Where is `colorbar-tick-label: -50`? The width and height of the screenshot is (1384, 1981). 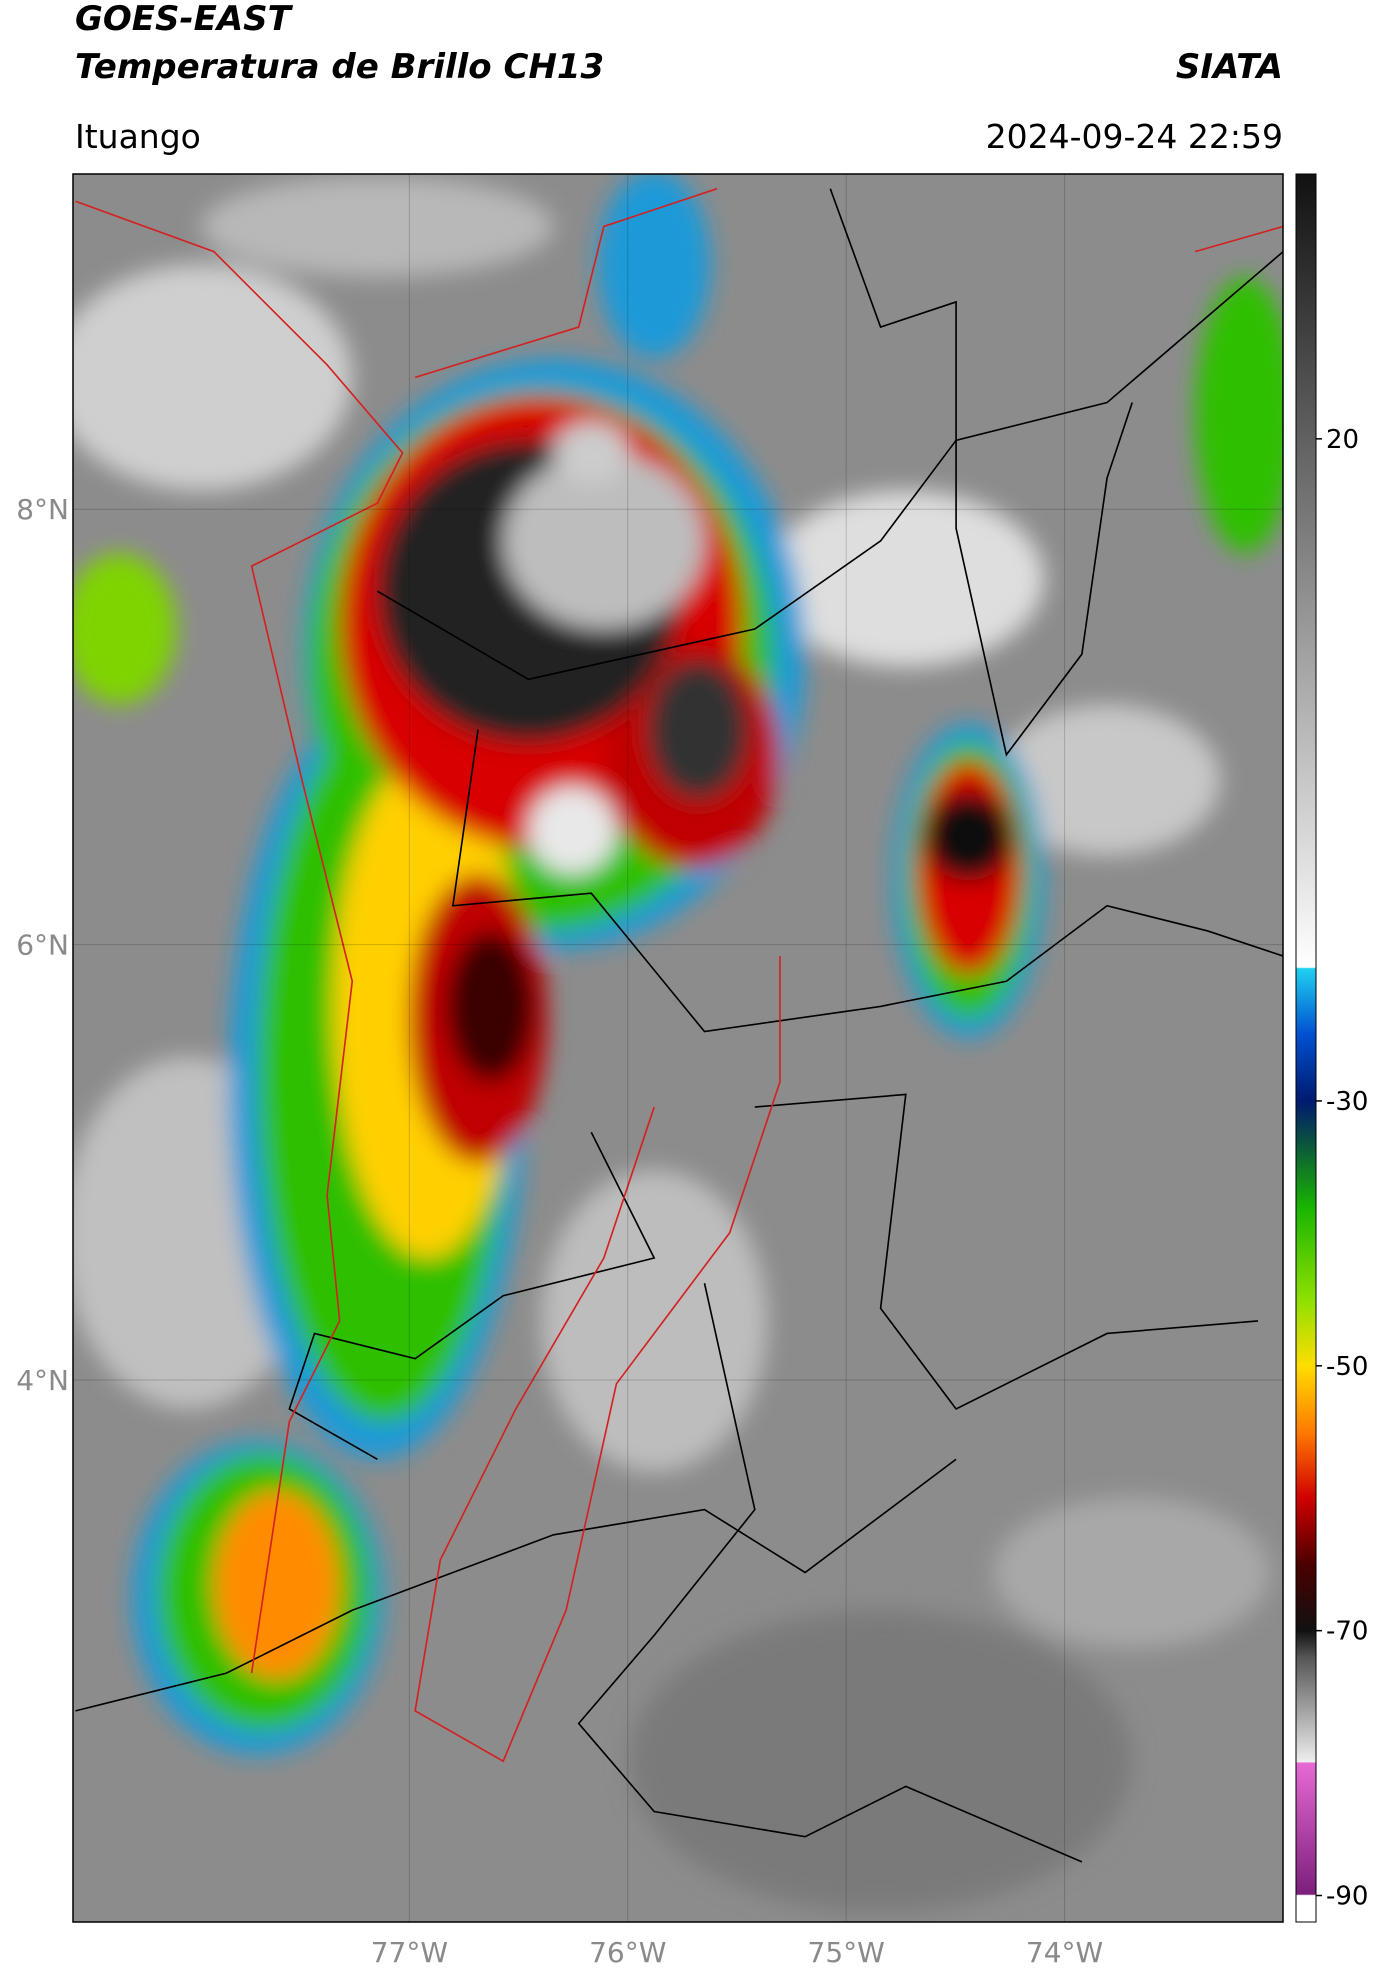 colorbar-tick-label: -50 is located at coordinates (1347, 1367).